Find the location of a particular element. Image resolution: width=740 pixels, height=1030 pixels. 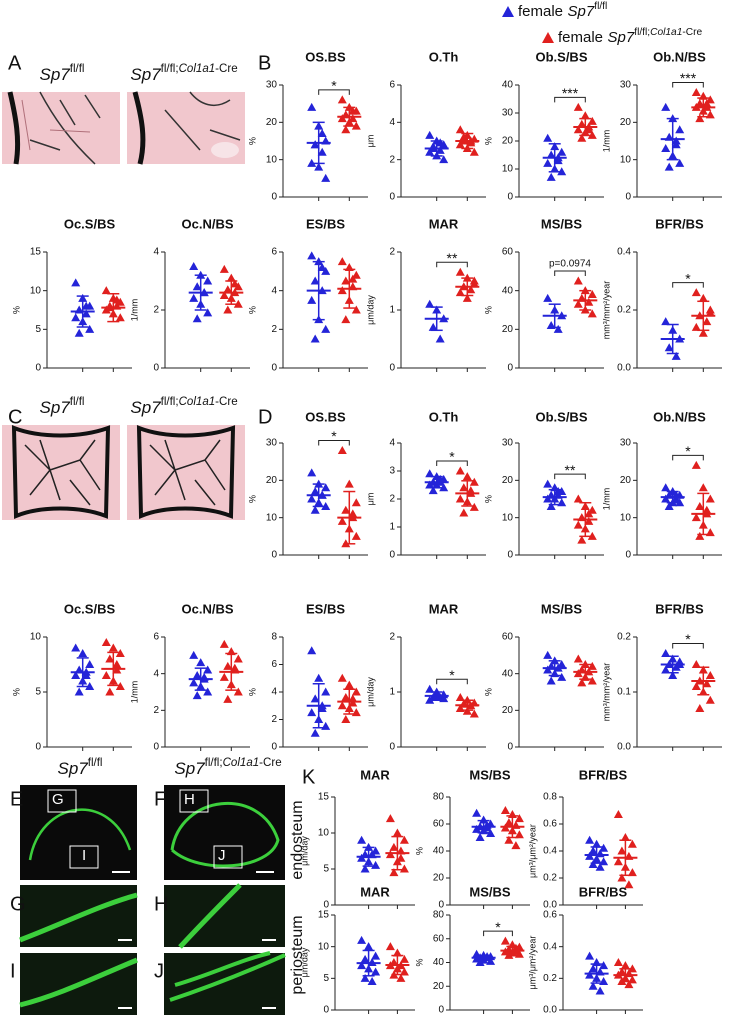

panel-label: J is located at coordinates (159, 971).